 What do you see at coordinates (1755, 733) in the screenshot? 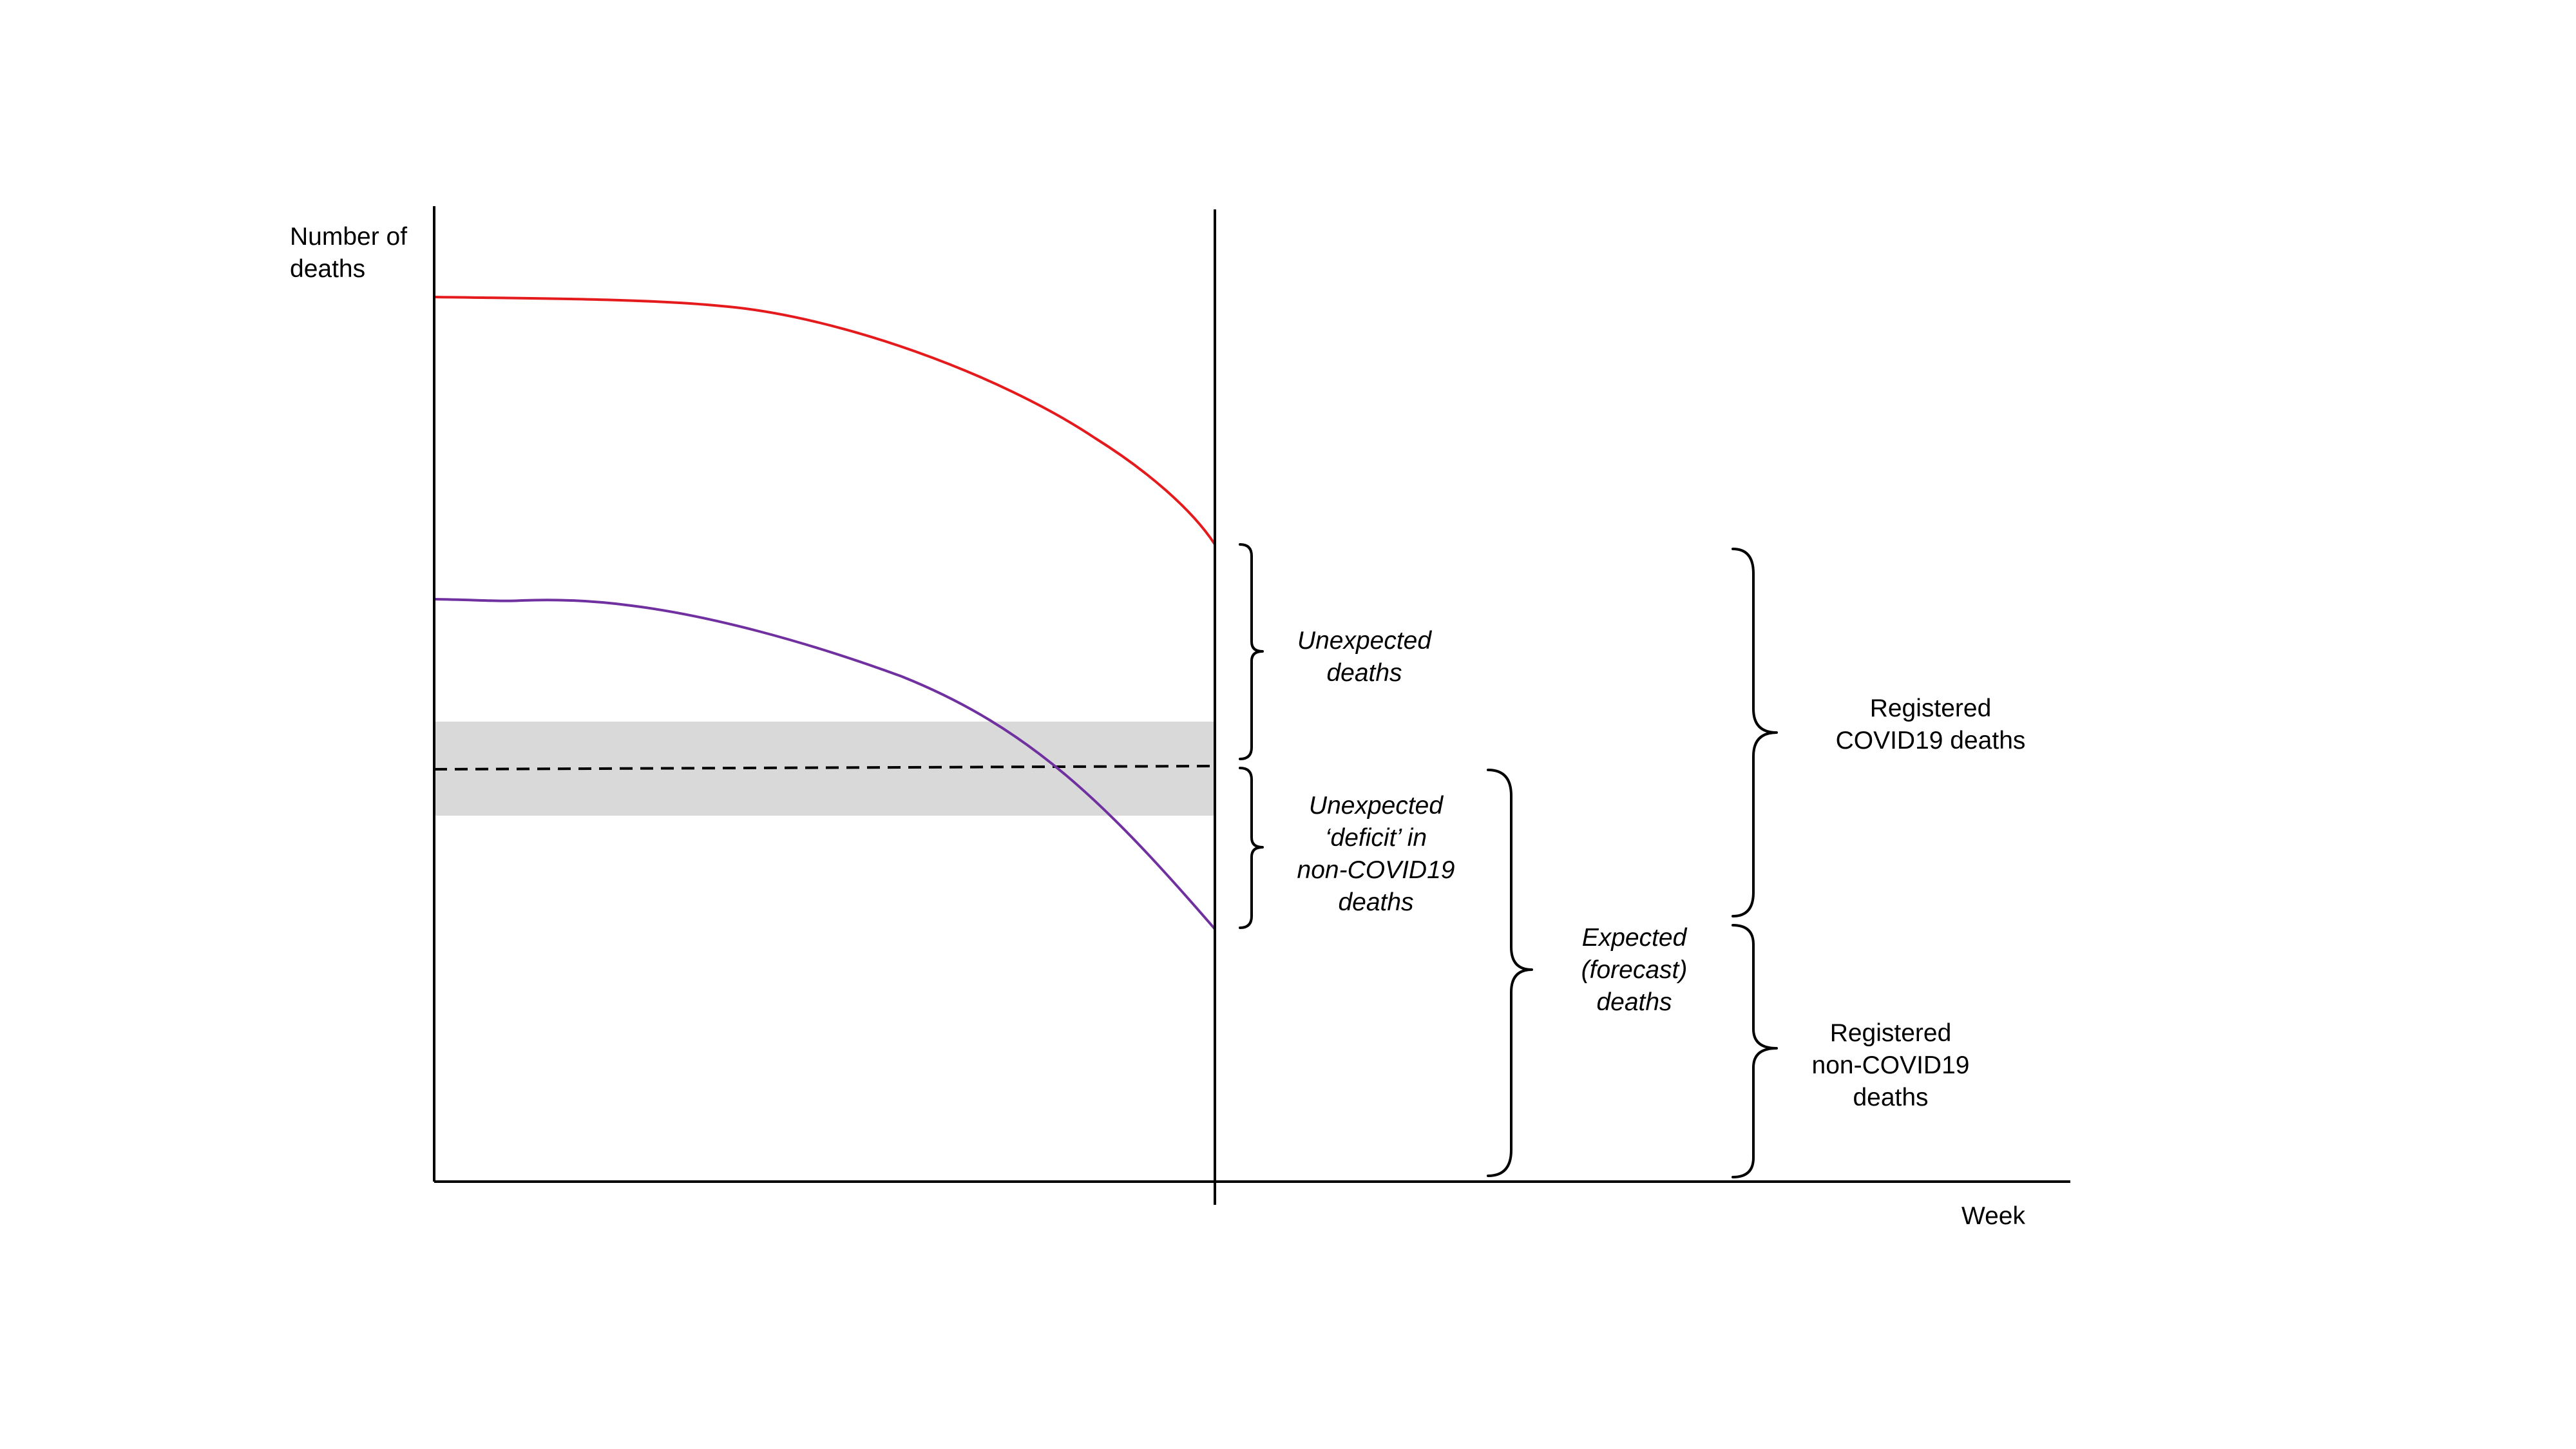
I see `registered-covid-brace` at bounding box center [1755, 733].